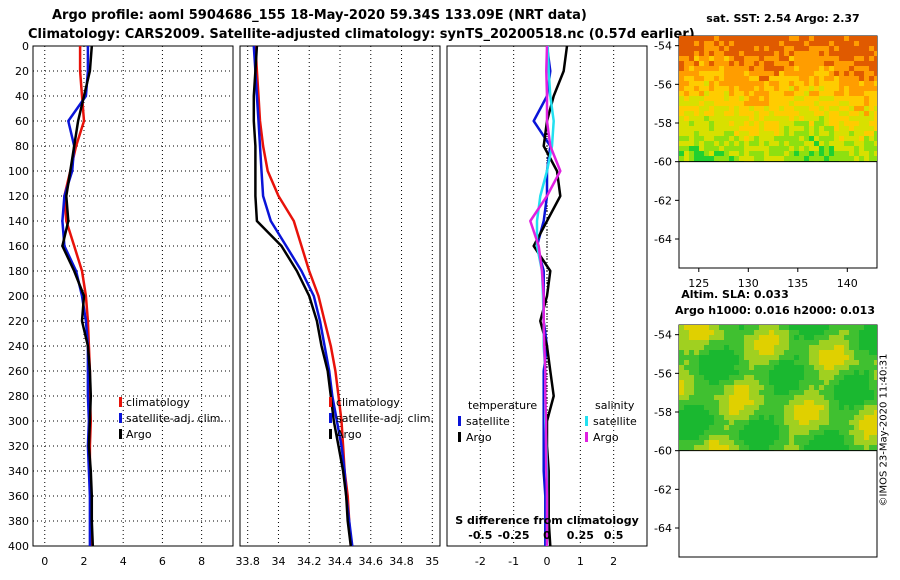 This screenshot has height=580, width=900. I want to click on map-2-ytick-label: -62, so click(663, 489).